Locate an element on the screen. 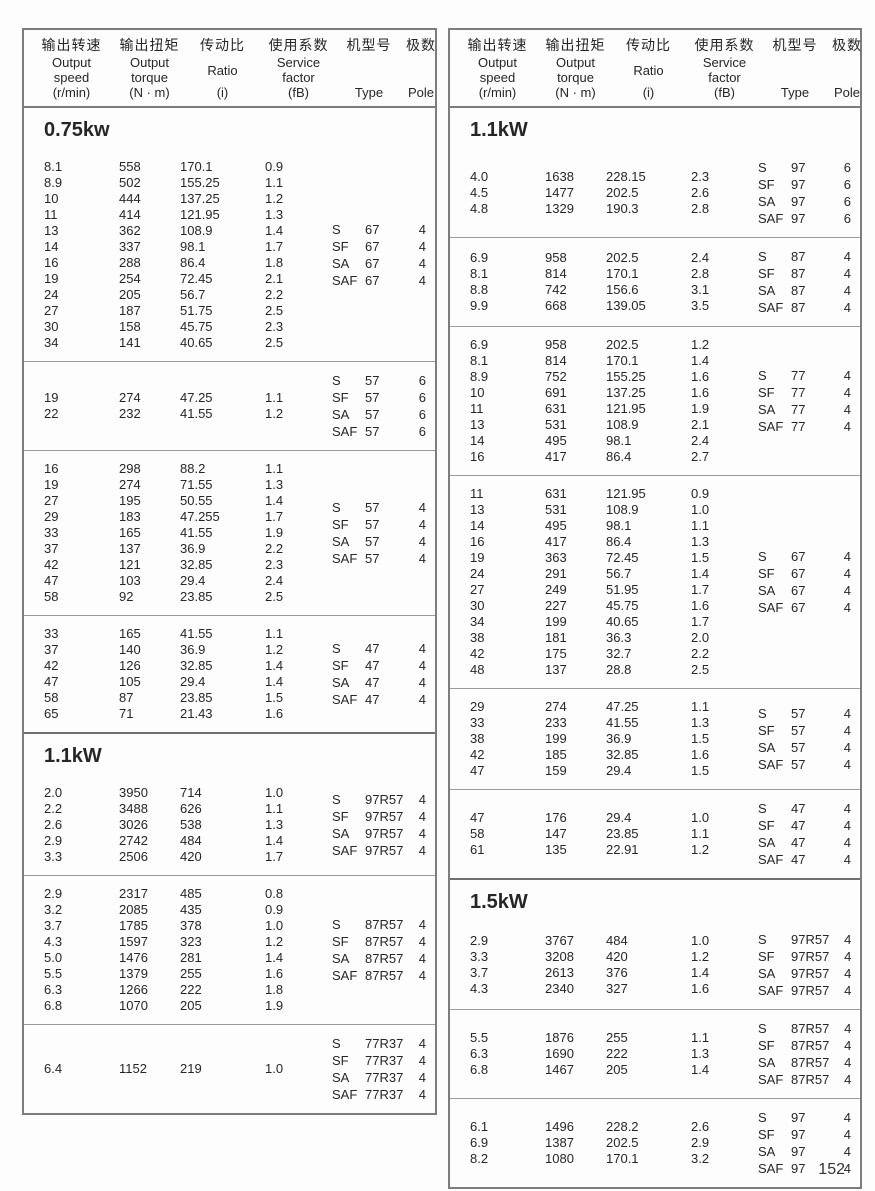 Image resolution: width=875 pixels, height=1191 pixels. page-number: 152 is located at coordinates (831, 1169).